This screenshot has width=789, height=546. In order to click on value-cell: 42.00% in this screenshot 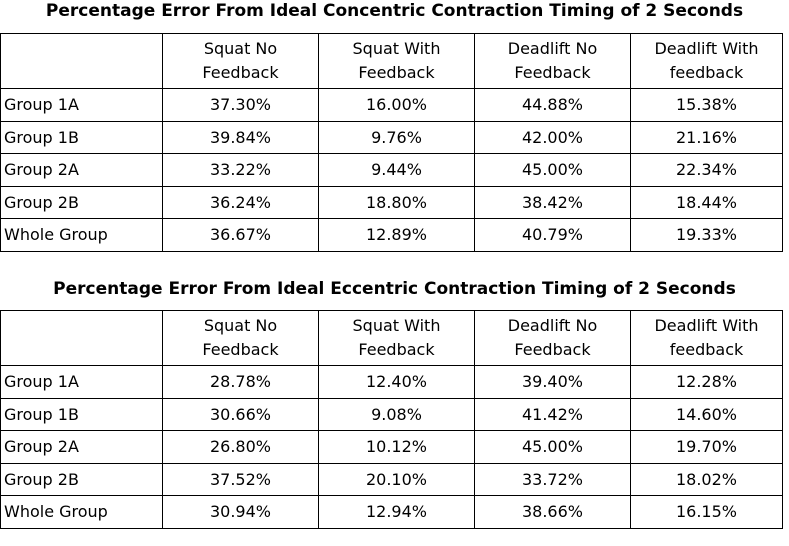, I will do `click(552, 137)`.